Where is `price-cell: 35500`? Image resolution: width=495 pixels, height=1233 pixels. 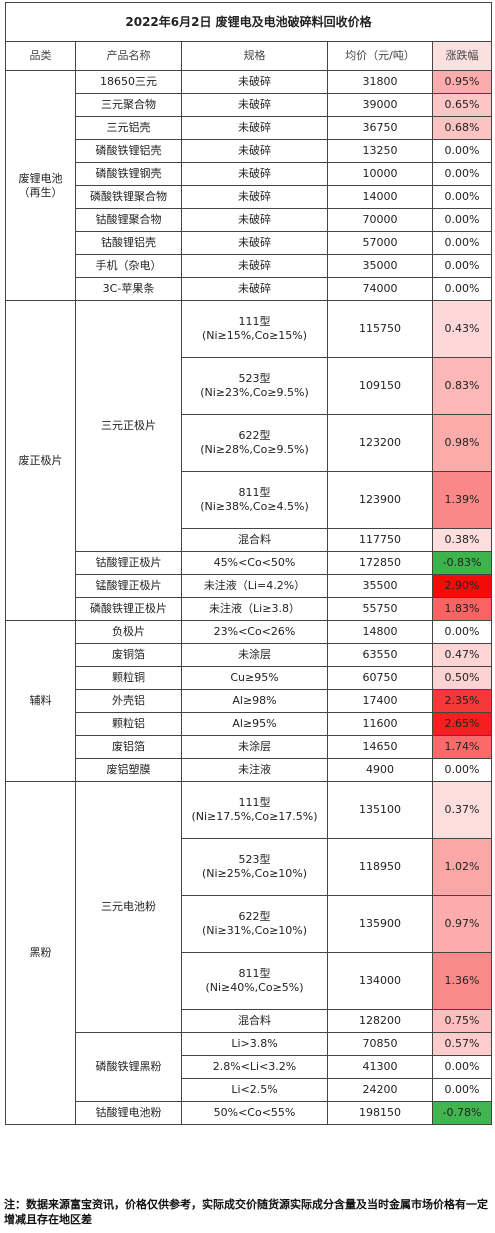 price-cell: 35500 is located at coordinates (380, 586).